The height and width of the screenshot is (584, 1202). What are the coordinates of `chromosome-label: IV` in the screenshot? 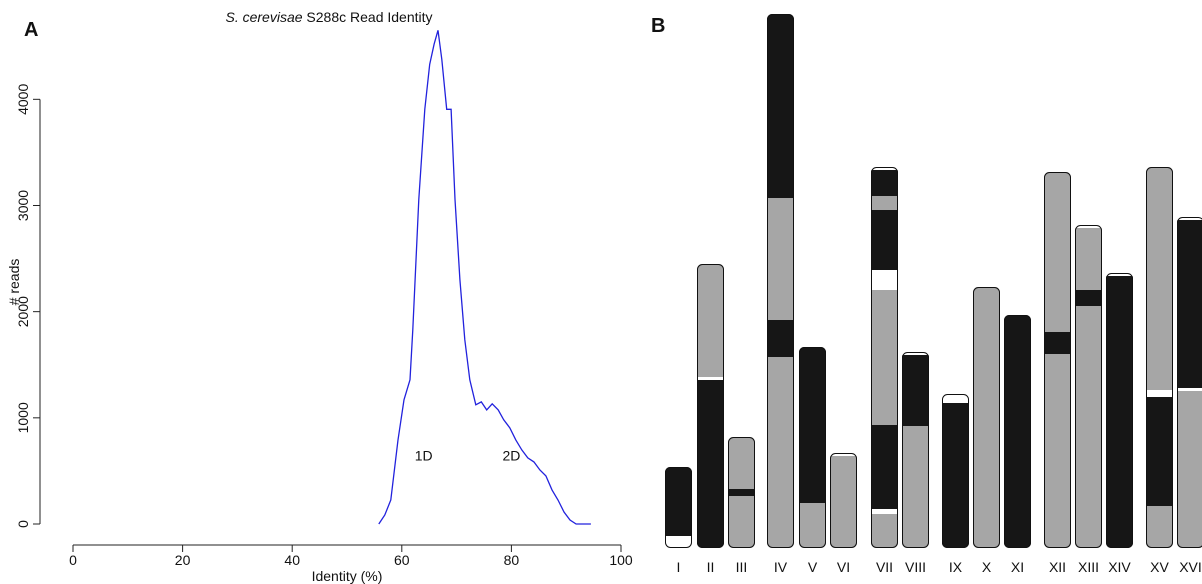 It's located at (781, 567).